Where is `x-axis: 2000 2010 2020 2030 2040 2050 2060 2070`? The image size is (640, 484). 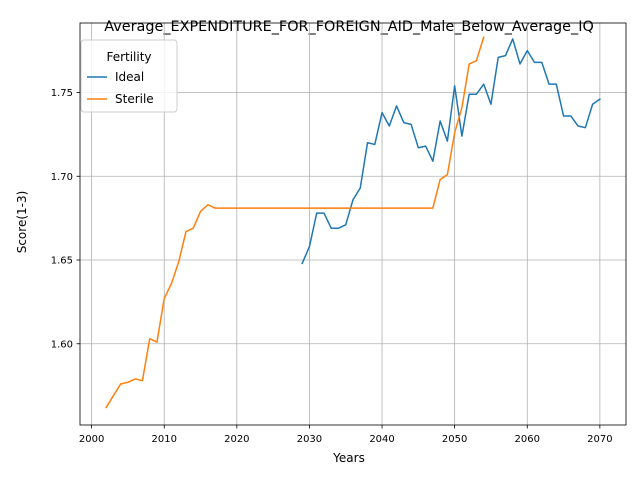
x-axis: 2000 2010 2020 2030 2040 2050 2060 2070 is located at coordinates (346, 435).